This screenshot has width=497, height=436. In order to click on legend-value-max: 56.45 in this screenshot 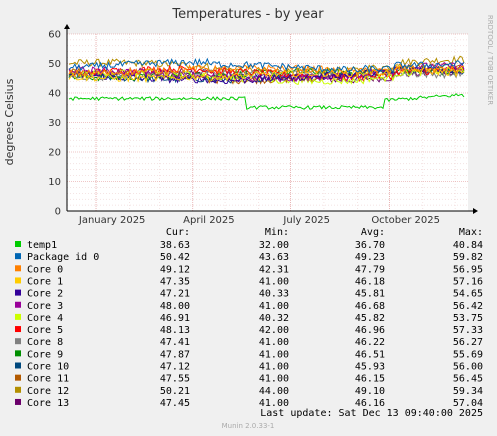, I will do `click(468, 379)`.